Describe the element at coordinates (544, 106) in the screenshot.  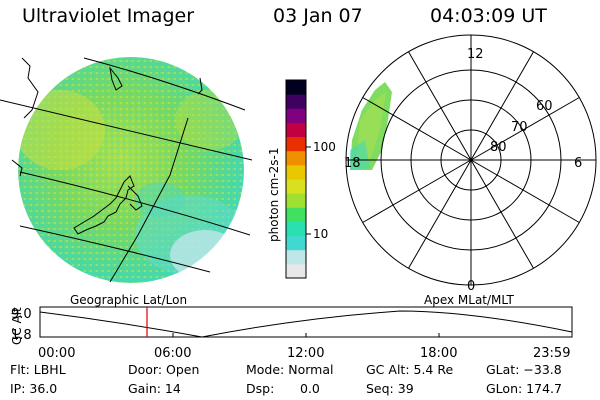
I see `lat-label-60: 60` at that location.